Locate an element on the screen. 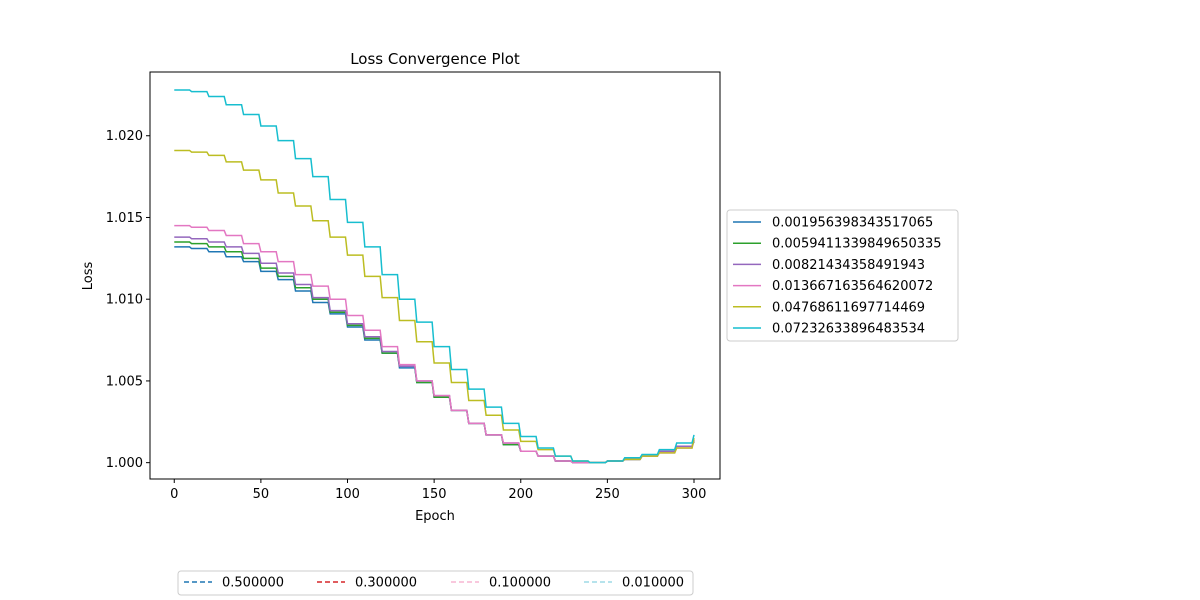 Image resolution: width=1200 pixels, height=600 pixels. x-tick-label: 0 is located at coordinates (174, 494).